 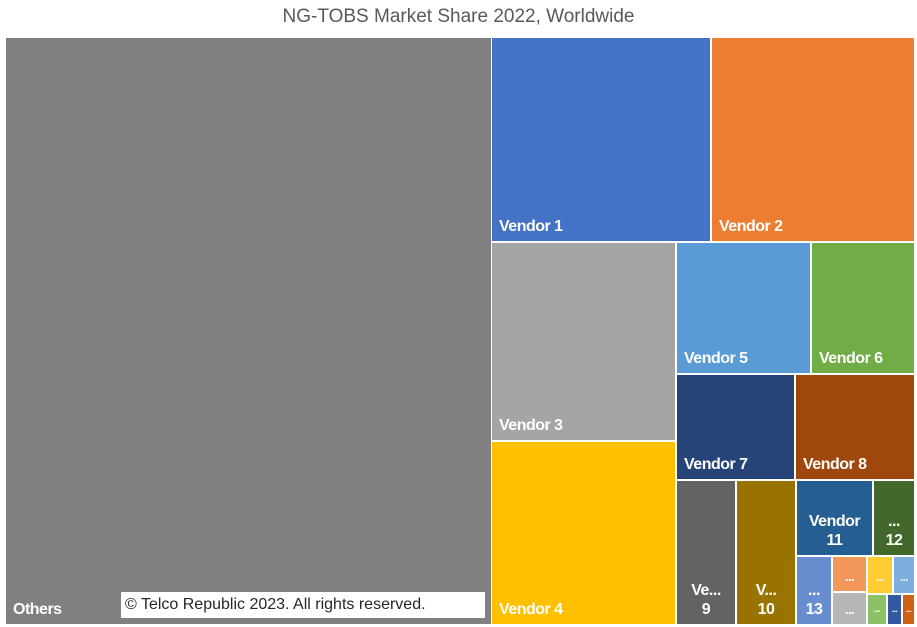 What do you see at coordinates (766, 552) in the screenshot?
I see `tile-vendor-10: V... 10` at bounding box center [766, 552].